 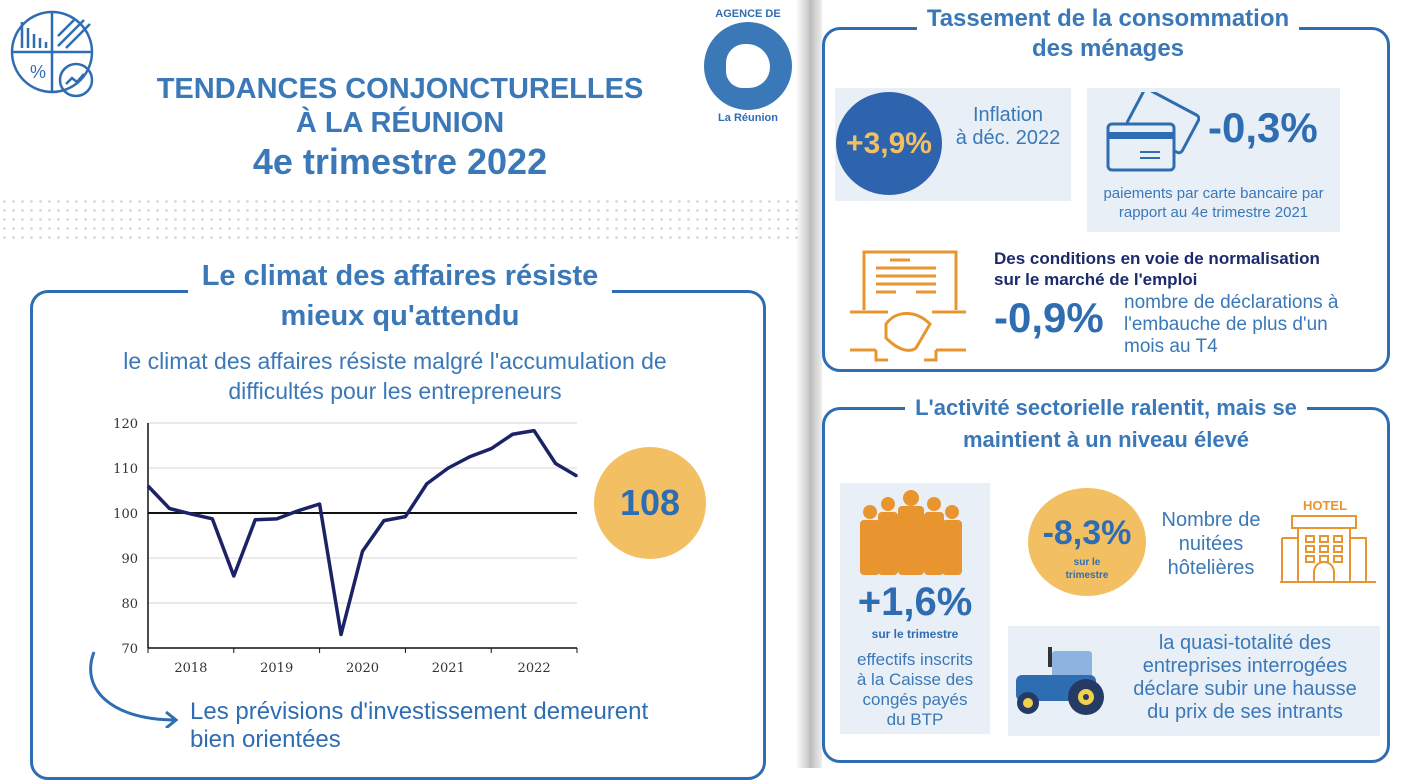 What do you see at coordinates (400, 316) in the screenshot?
I see `climate-title-line2: mieux qu'attendu` at bounding box center [400, 316].